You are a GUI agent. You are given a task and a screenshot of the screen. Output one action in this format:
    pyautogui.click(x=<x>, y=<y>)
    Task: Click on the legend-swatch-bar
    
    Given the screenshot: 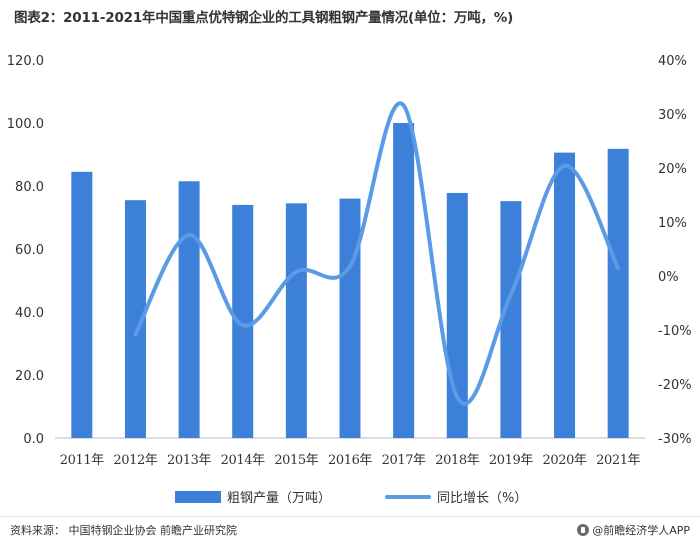 What is the action you would take?
    pyautogui.click(x=198, y=496)
    